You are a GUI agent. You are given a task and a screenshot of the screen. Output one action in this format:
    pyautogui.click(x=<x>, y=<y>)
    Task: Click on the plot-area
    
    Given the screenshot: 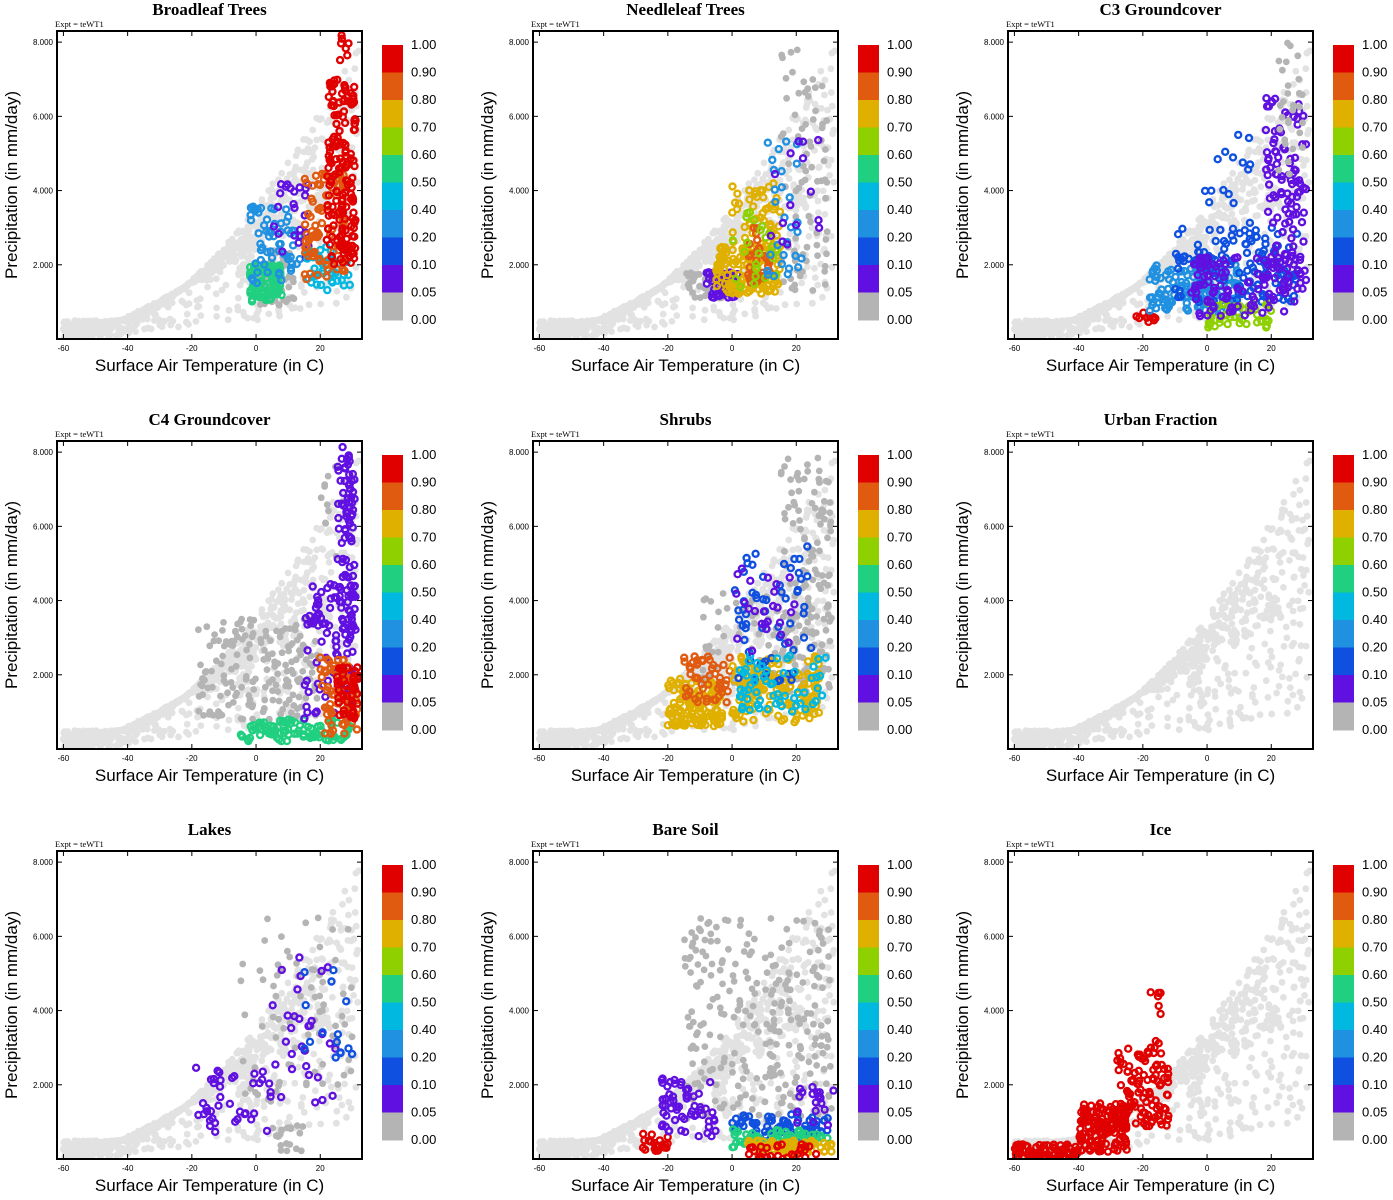 What is the action you would take?
    pyautogui.click(x=211, y=595)
    